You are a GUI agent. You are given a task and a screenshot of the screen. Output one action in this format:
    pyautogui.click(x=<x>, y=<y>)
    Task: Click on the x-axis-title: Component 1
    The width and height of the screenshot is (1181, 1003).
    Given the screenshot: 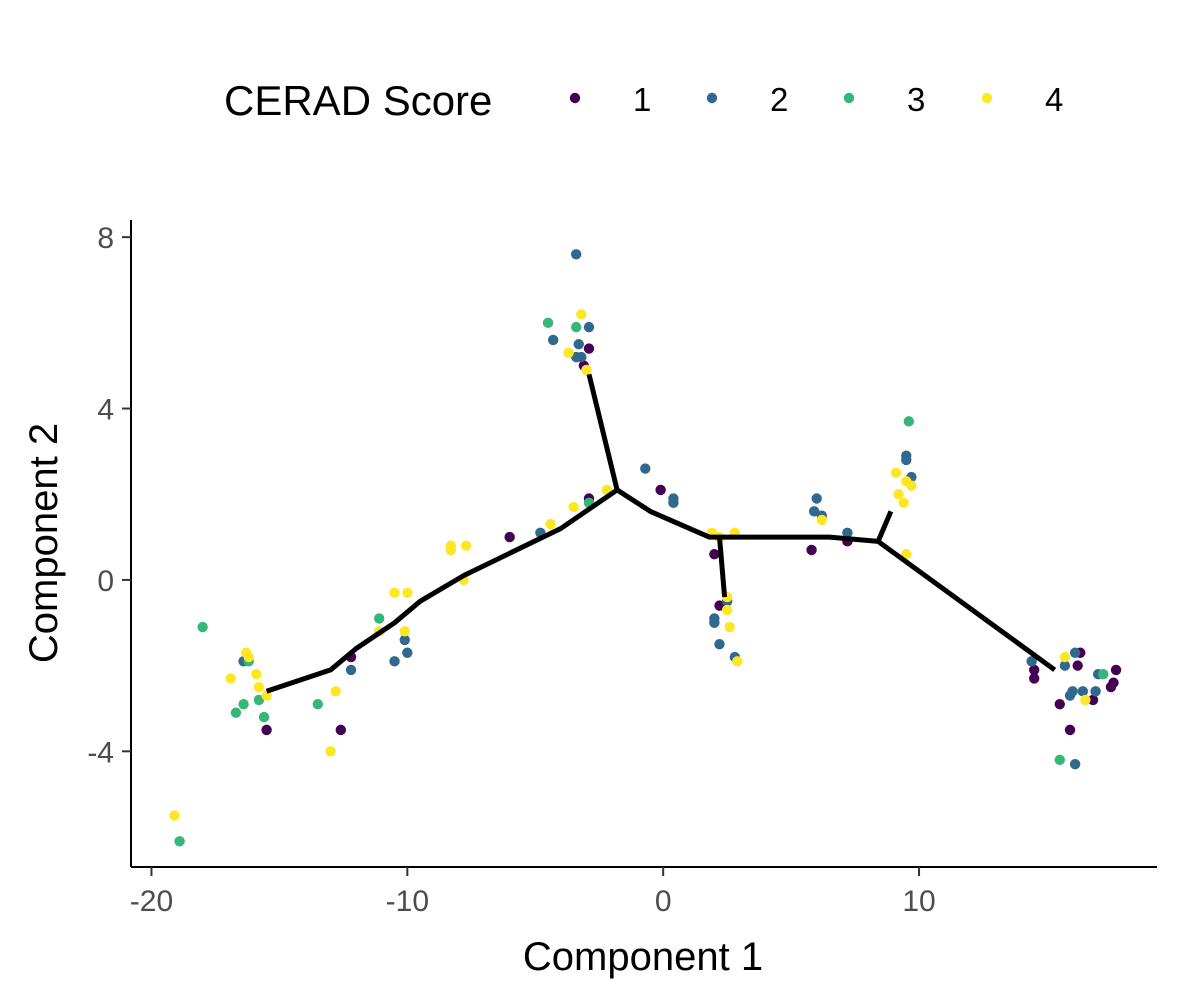 What is the action you would take?
    pyautogui.click(x=643, y=957)
    